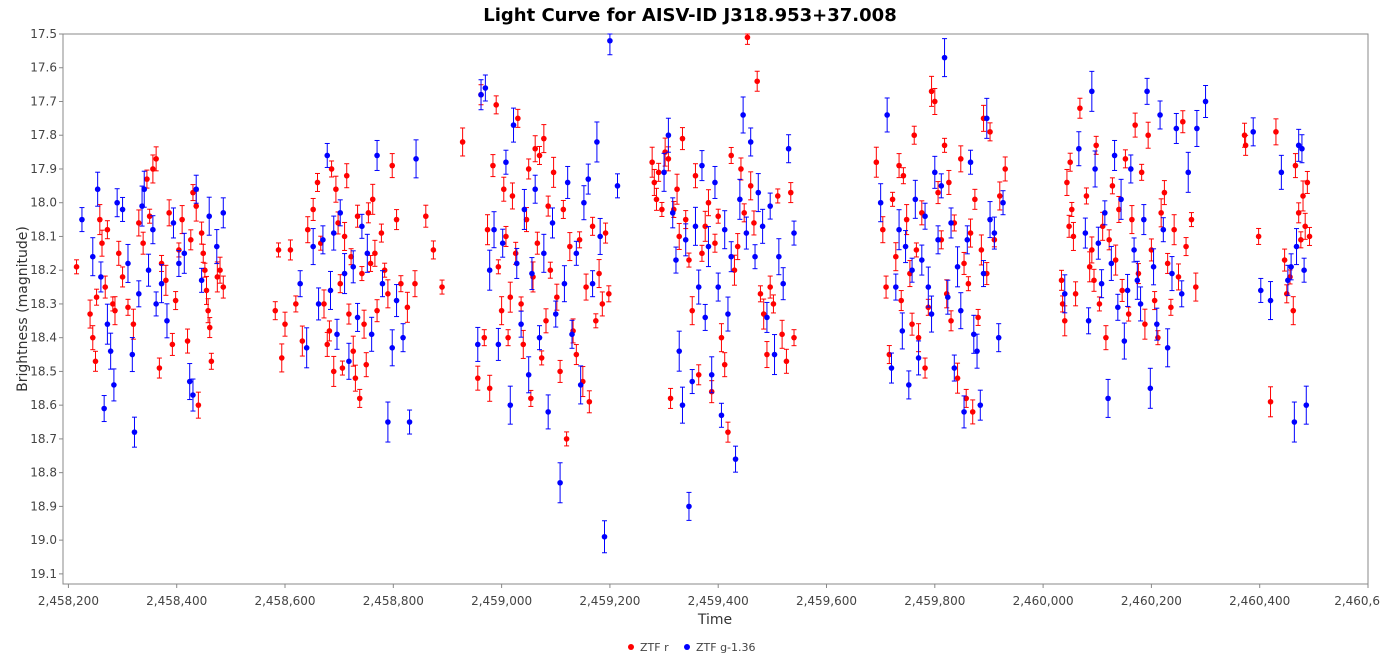 This screenshot has width=1381, height=658. Describe the element at coordinates (714, 620) in the screenshot. I see `x-axis-label: Time` at that location.